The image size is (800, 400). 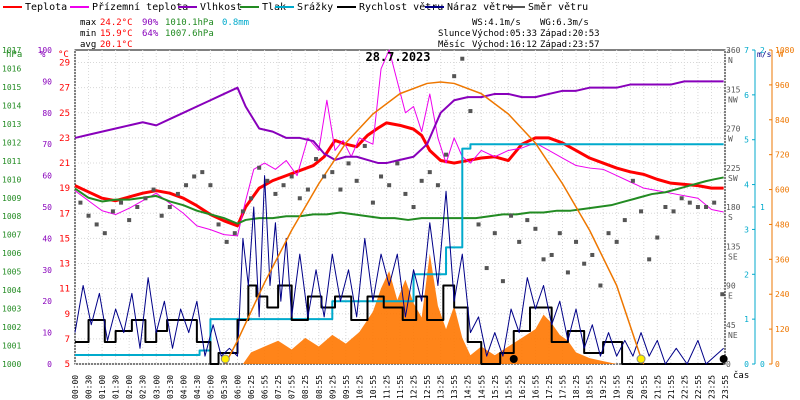 What do you see at coordinates (563, 387) in the screenshot?
I see `time-tick-label: 17:55` at bounding box center [563, 387].